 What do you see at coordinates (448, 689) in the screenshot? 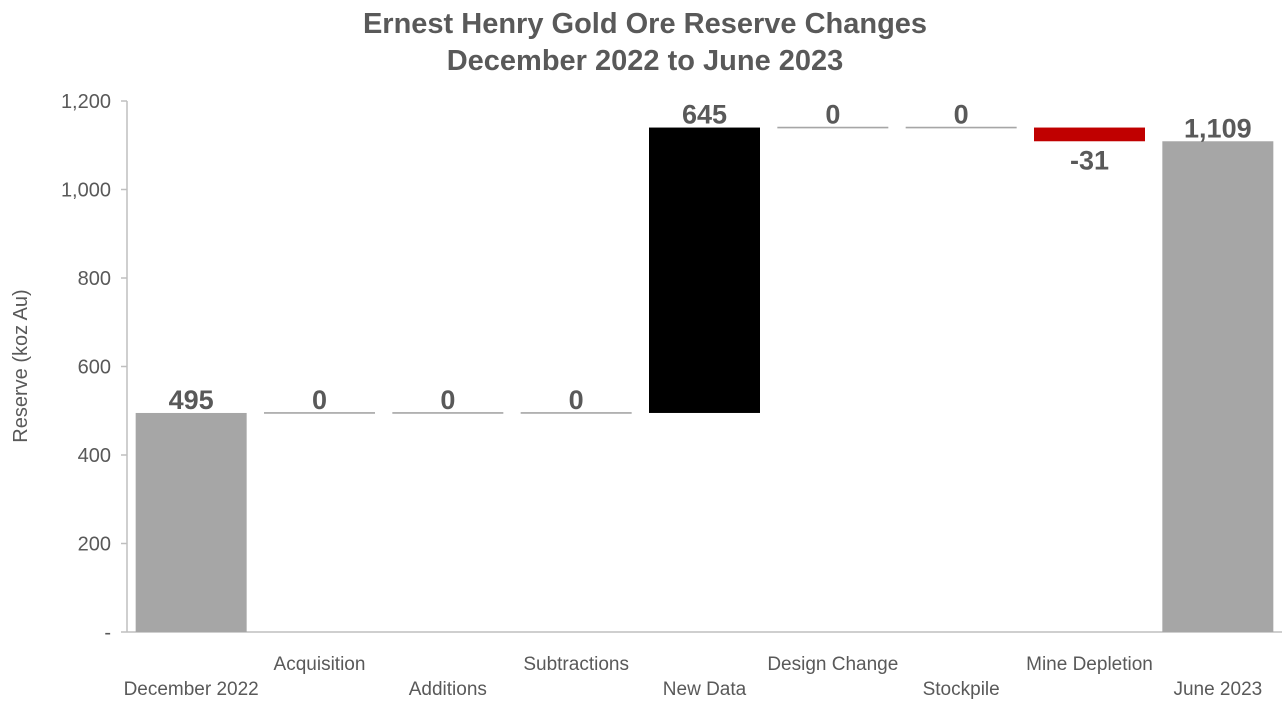
I see `x-tick-label-additions: Additions` at bounding box center [448, 689].